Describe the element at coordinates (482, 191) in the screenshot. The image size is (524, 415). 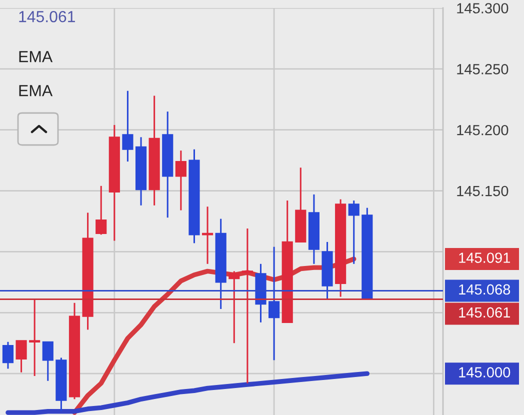
I see `y-tick-label: 145.150` at that location.